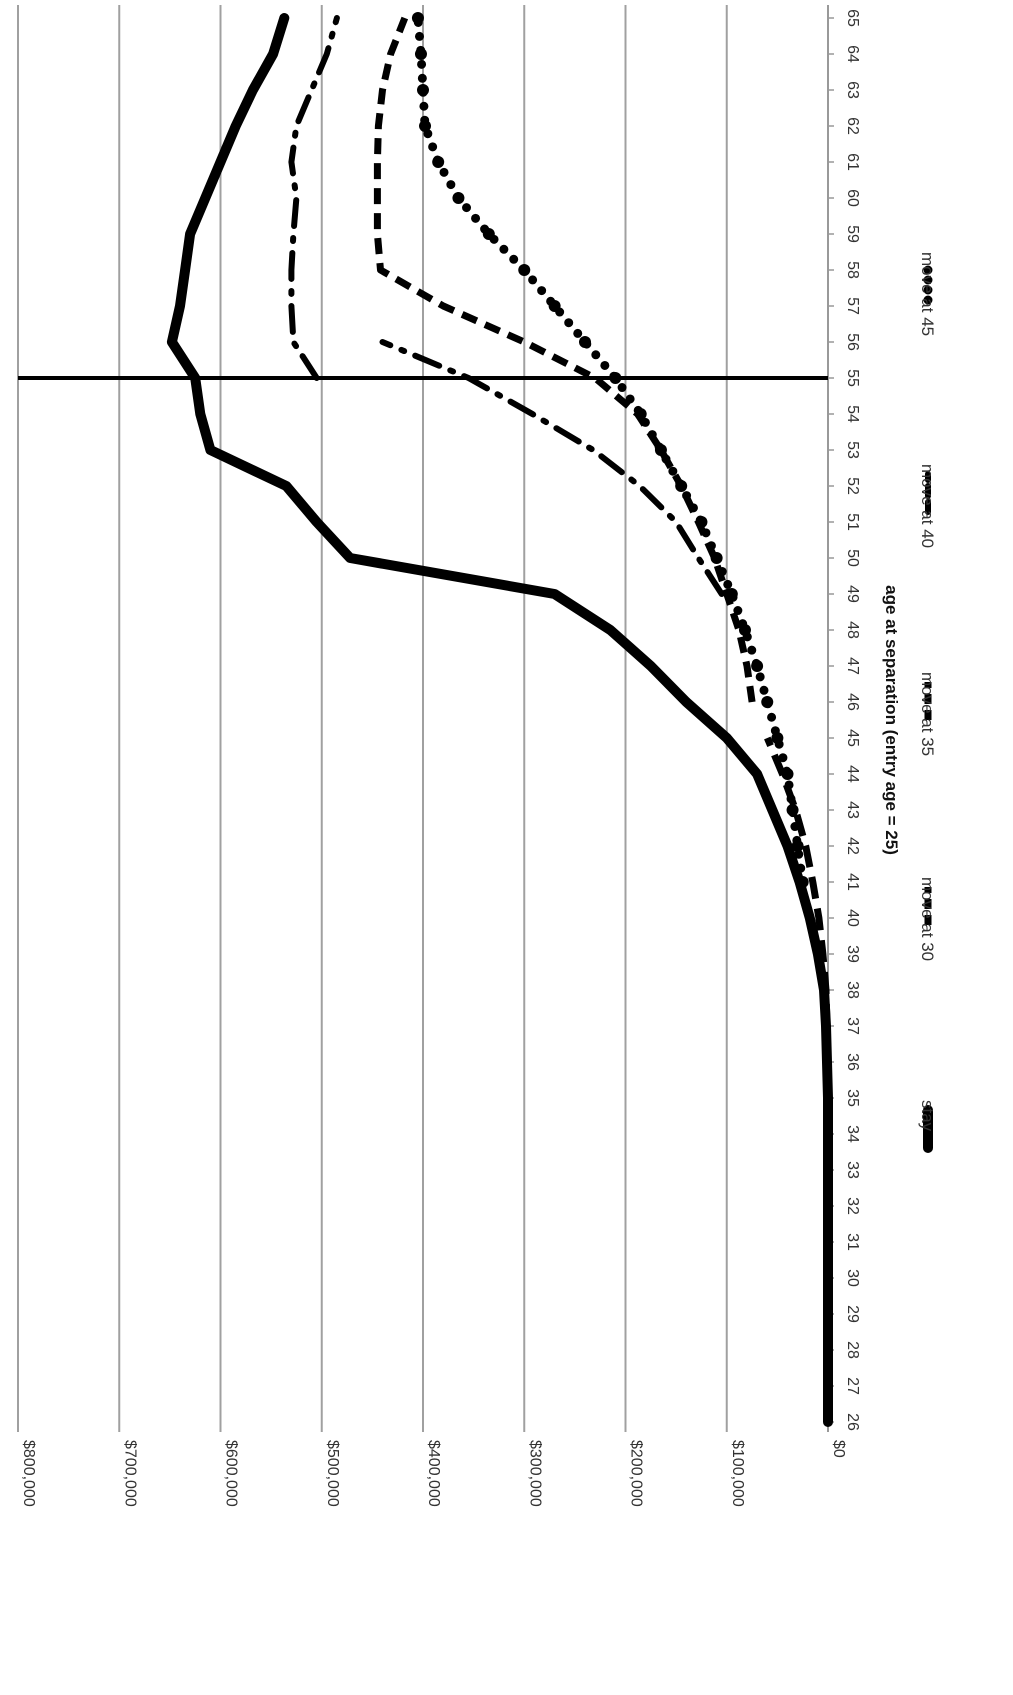  Describe the element at coordinates (852, 594) in the screenshot. I see `age-tick-label: 49` at that location.